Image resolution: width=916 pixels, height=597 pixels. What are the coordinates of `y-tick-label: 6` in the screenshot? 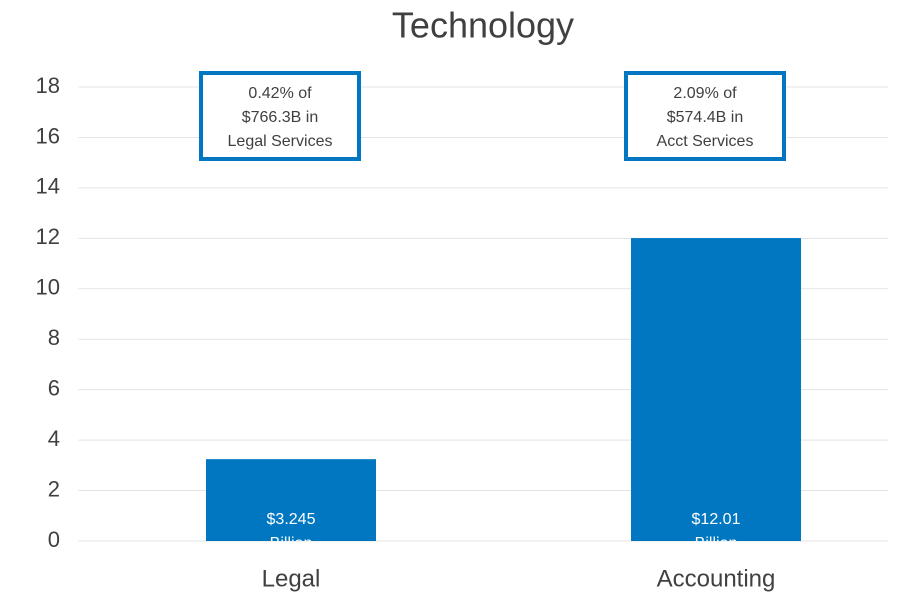 It's located at (54, 387).